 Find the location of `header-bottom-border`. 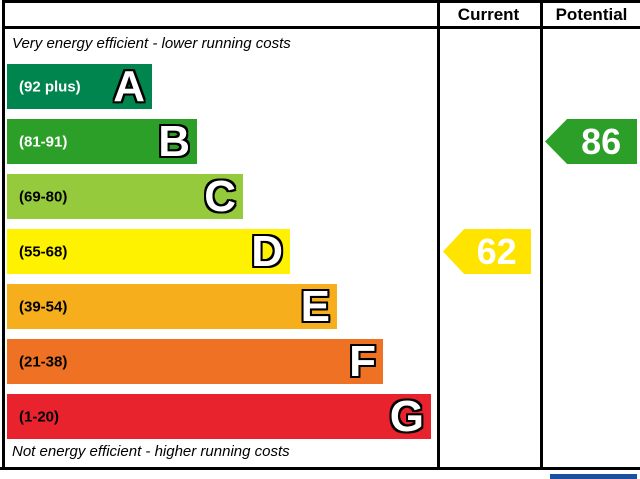

header-bottom-border is located at coordinates (321, 27).